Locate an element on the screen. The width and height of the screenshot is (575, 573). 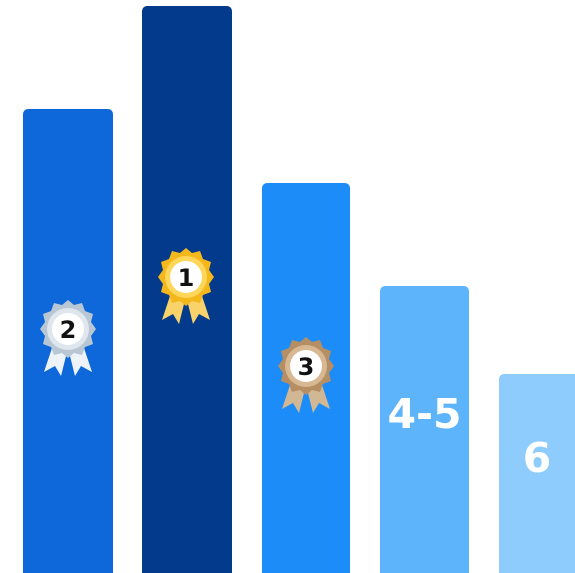
bar-label-place-4-5: 4-5 is located at coordinates (424, 414).